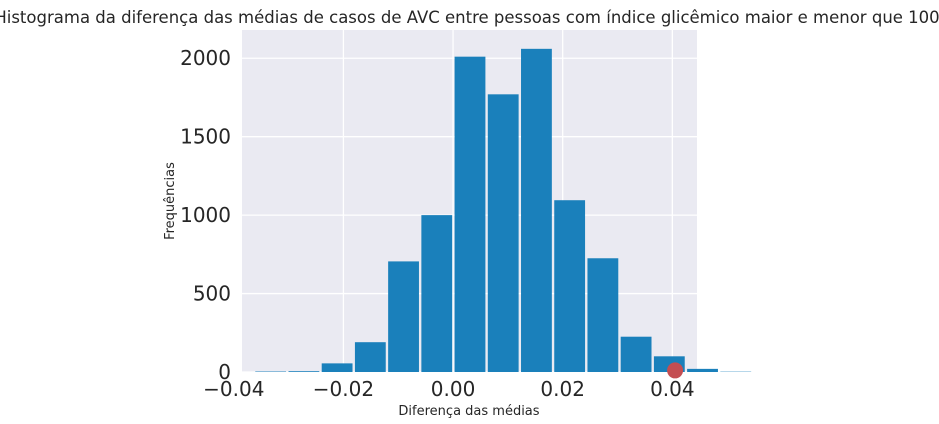  I want to click on y-tick-label-2: 1000, so click(205, 215).